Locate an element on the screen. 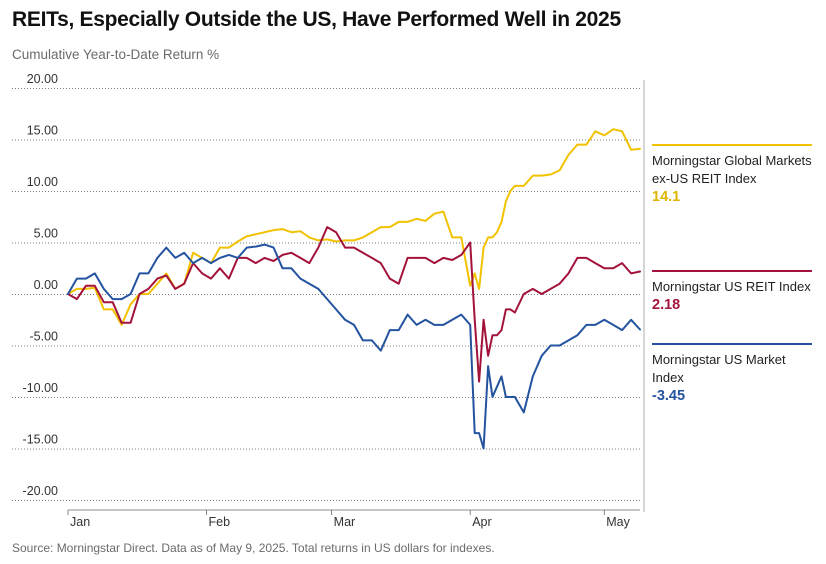  y-tick-label: -10.00 is located at coordinates (40, 388).